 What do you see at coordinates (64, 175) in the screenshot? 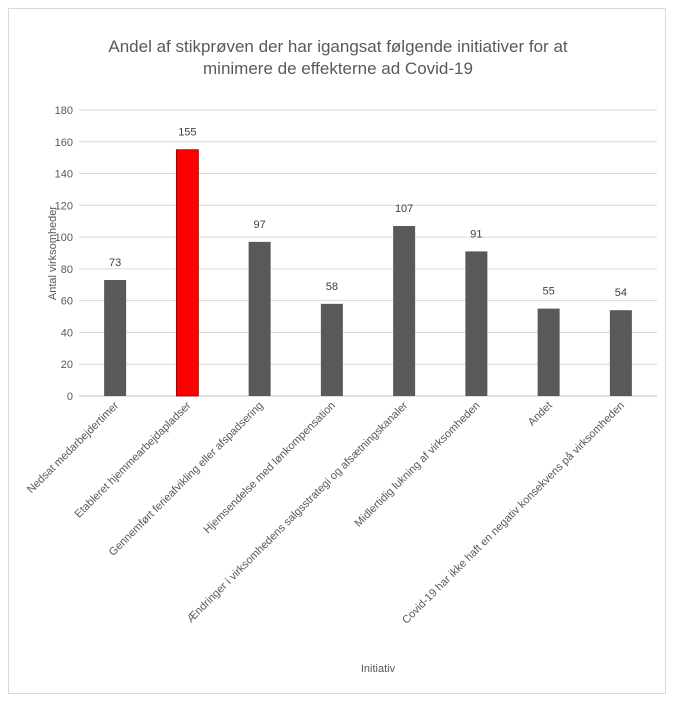
I see `y-tick-label: 140` at bounding box center [64, 175].